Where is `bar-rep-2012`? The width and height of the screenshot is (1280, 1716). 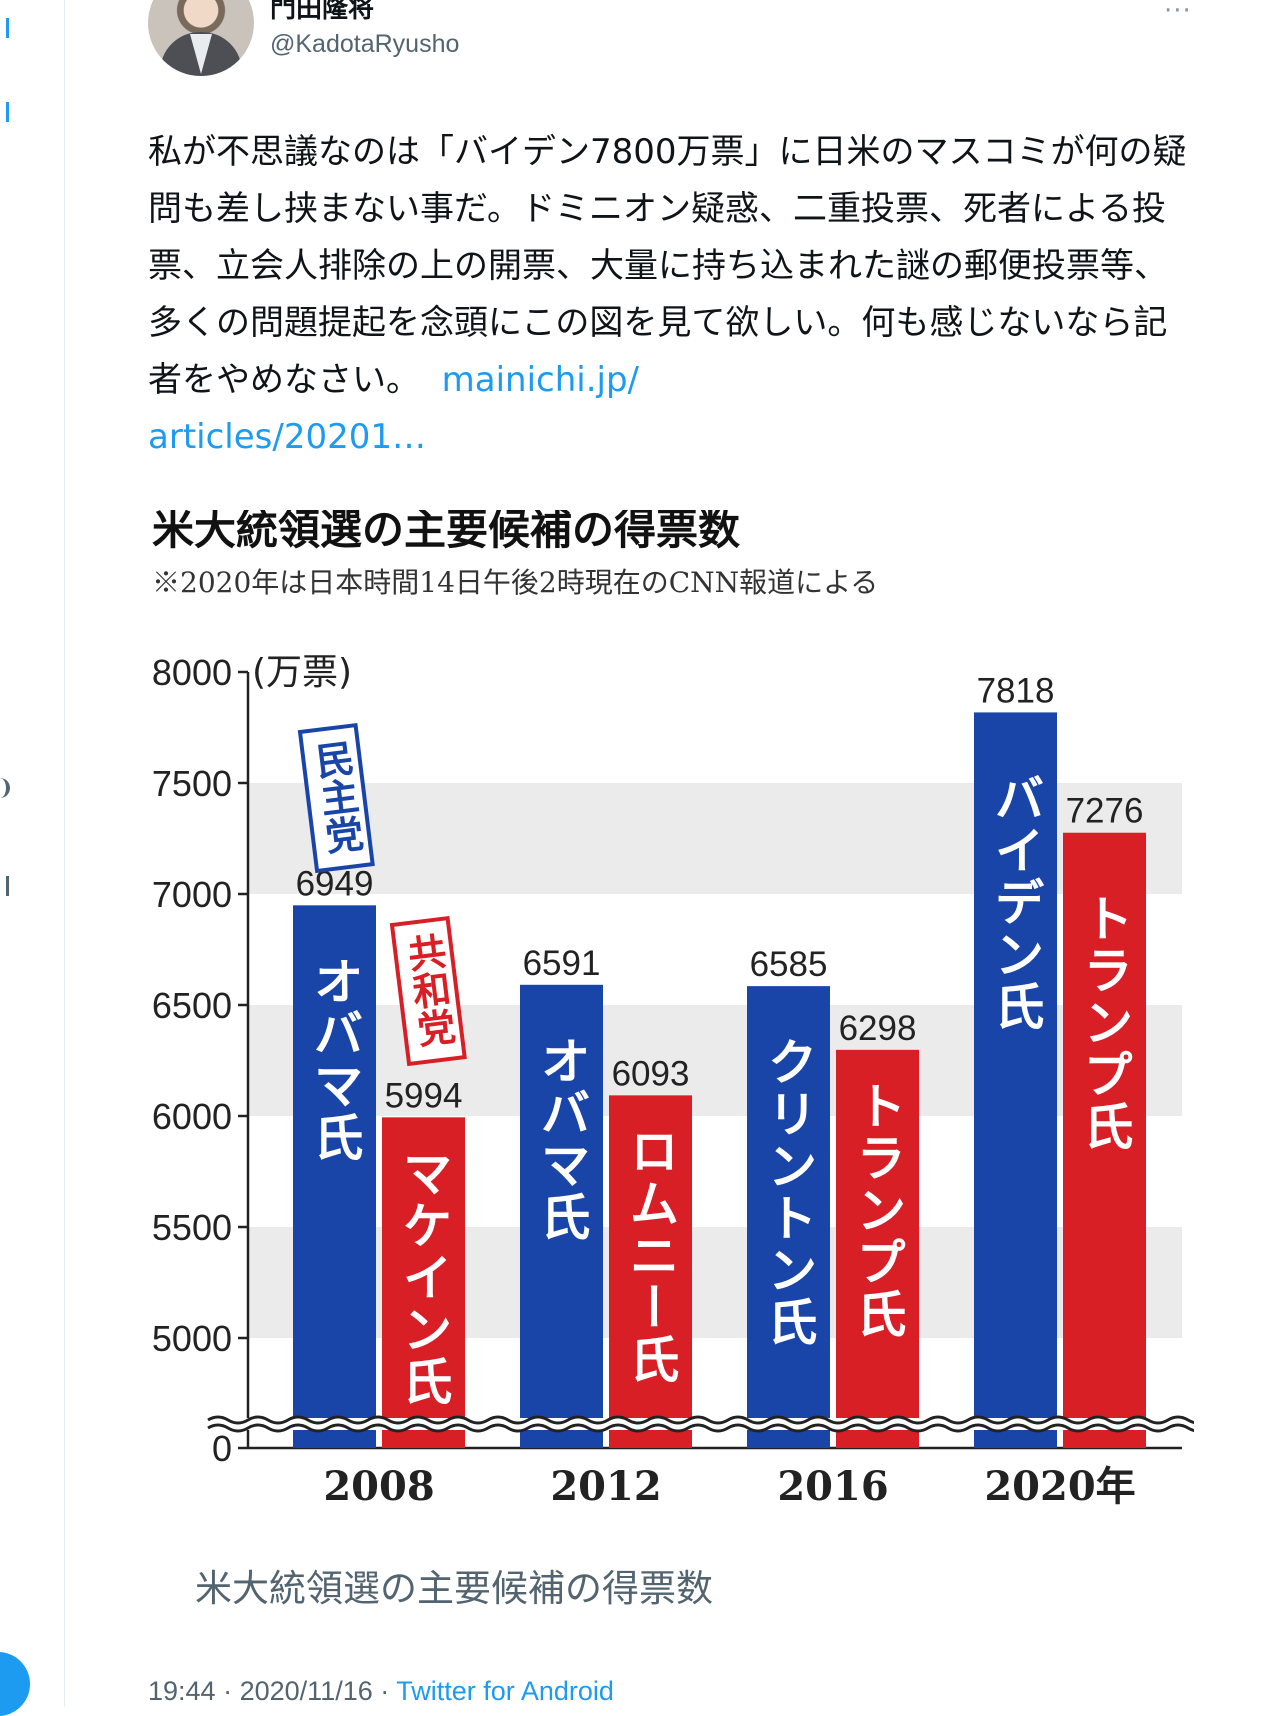 bar-rep-2012 is located at coordinates (650, 1271).